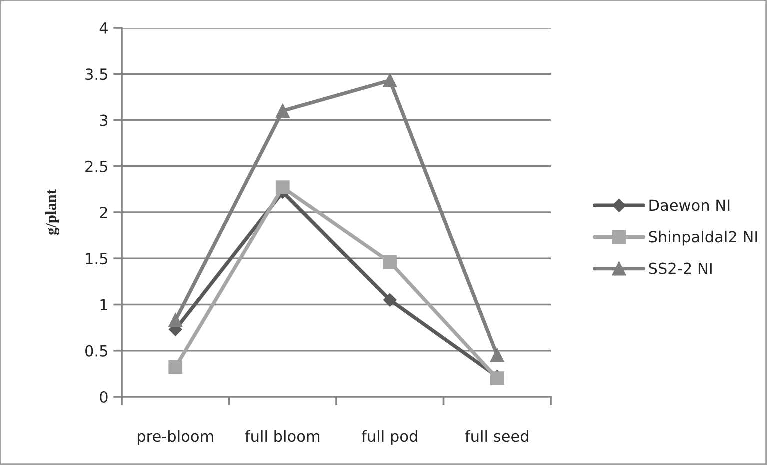 The height and width of the screenshot is (465, 767). I want to click on y-tick-label: 3.5, so click(97, 74).